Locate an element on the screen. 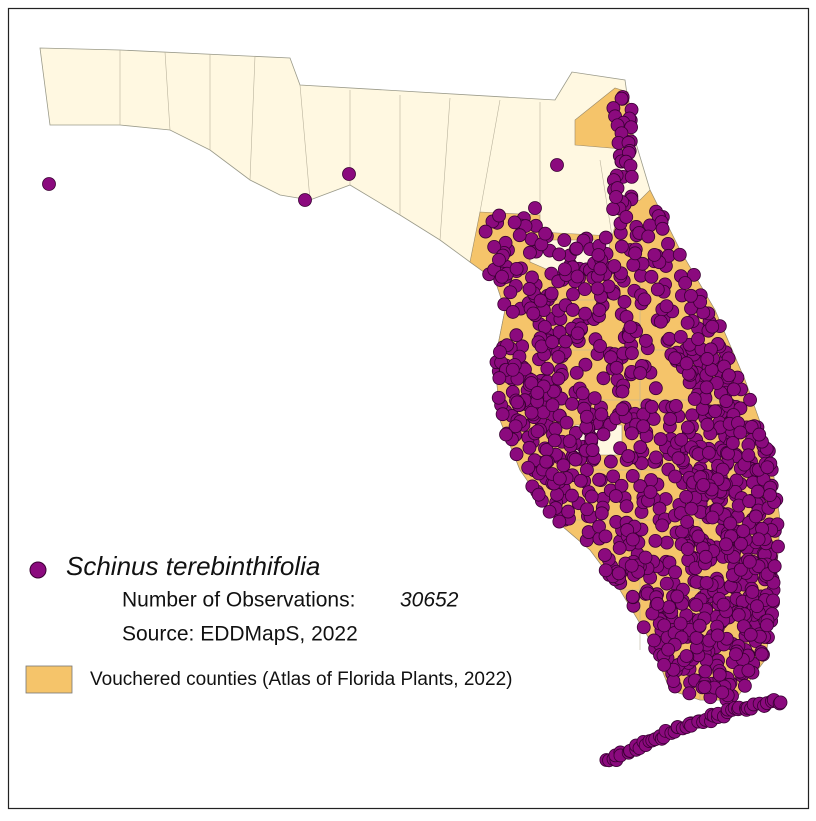 The width and height of the screenshot is (816, 821). species-name: Schinus terebinthifolia is located at coordinates (193, 566).